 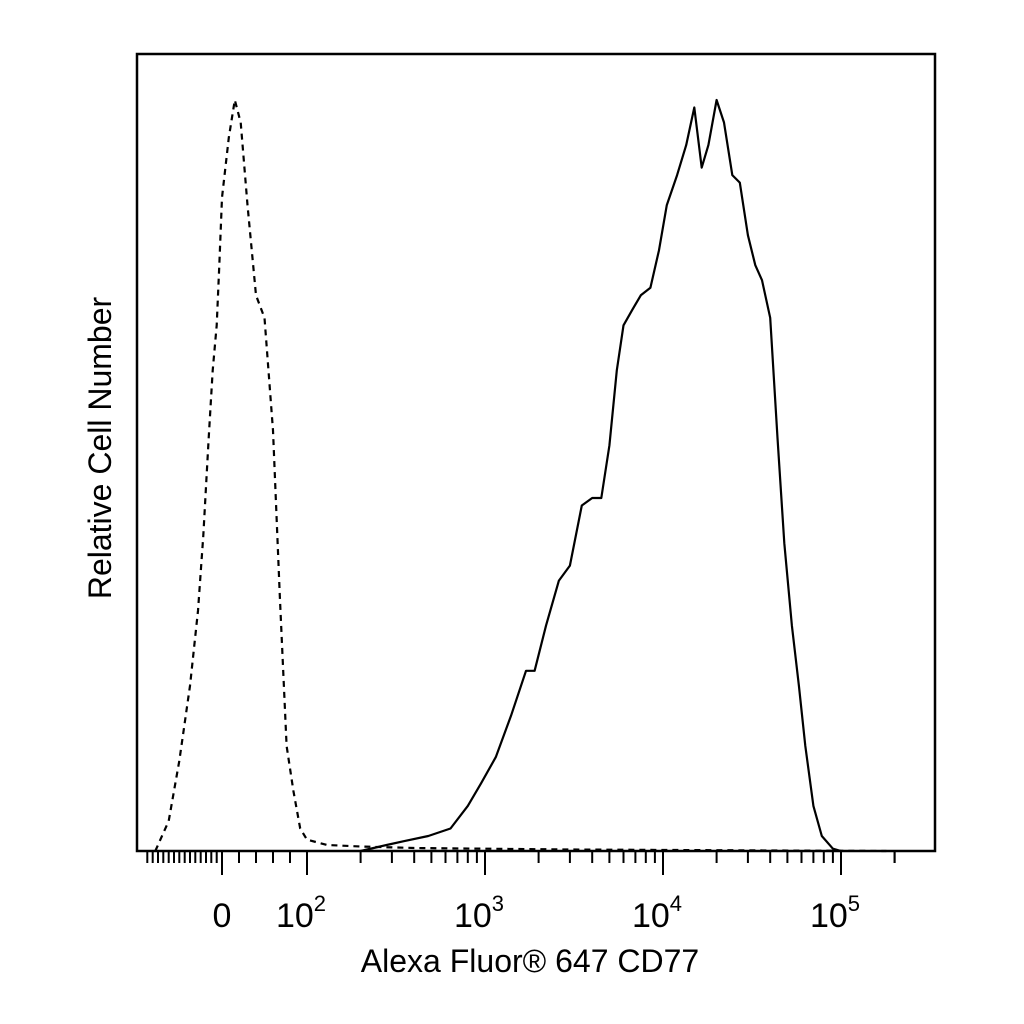 What do you see at coordinates (835, 913) in the screenshot?
I see `x-tick-label: 10⁵` at bounding box center [835, 913].